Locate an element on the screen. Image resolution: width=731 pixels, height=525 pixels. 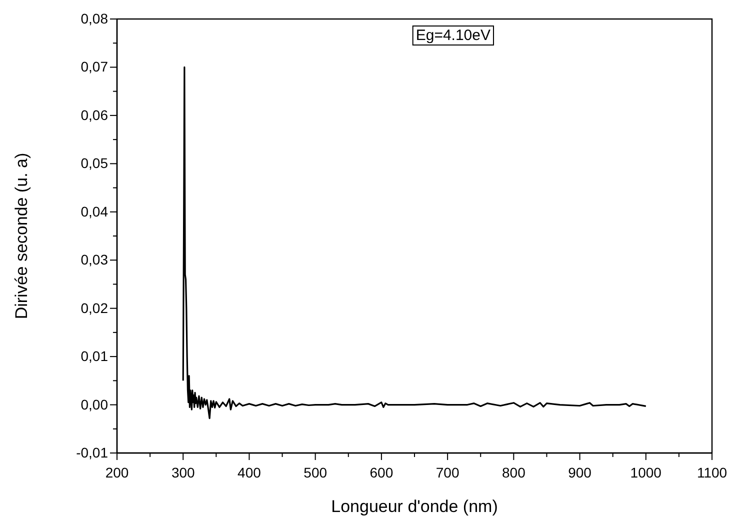
x-tick-label: 400 is located at coordinates (250, 472).